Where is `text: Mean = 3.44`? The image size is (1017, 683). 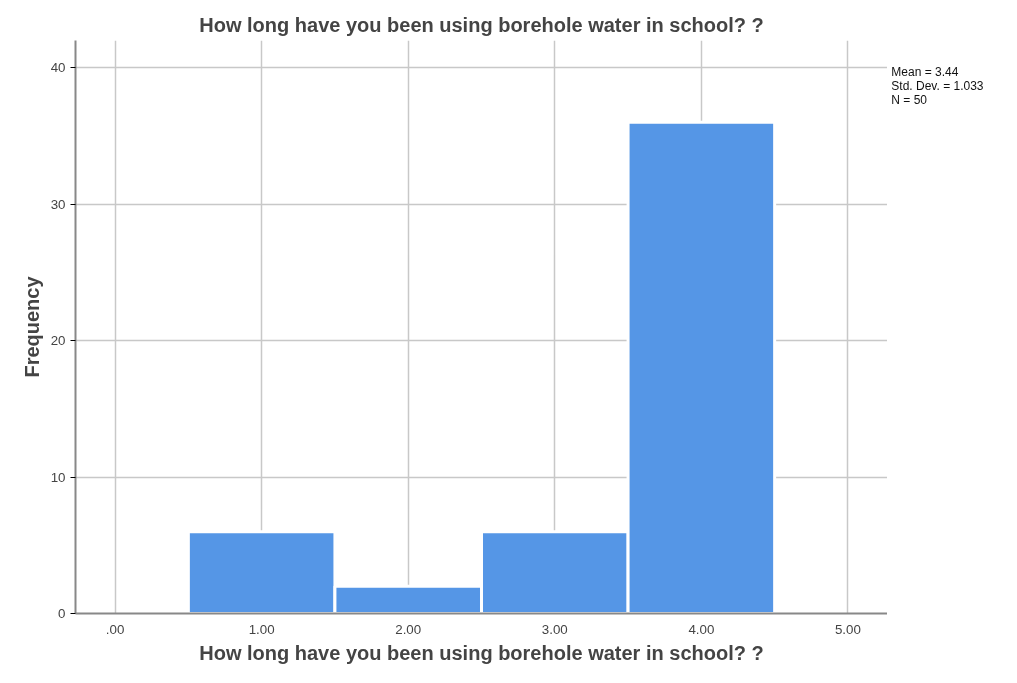
text: Mean = 3.44 is located at coordinates (925, 71).